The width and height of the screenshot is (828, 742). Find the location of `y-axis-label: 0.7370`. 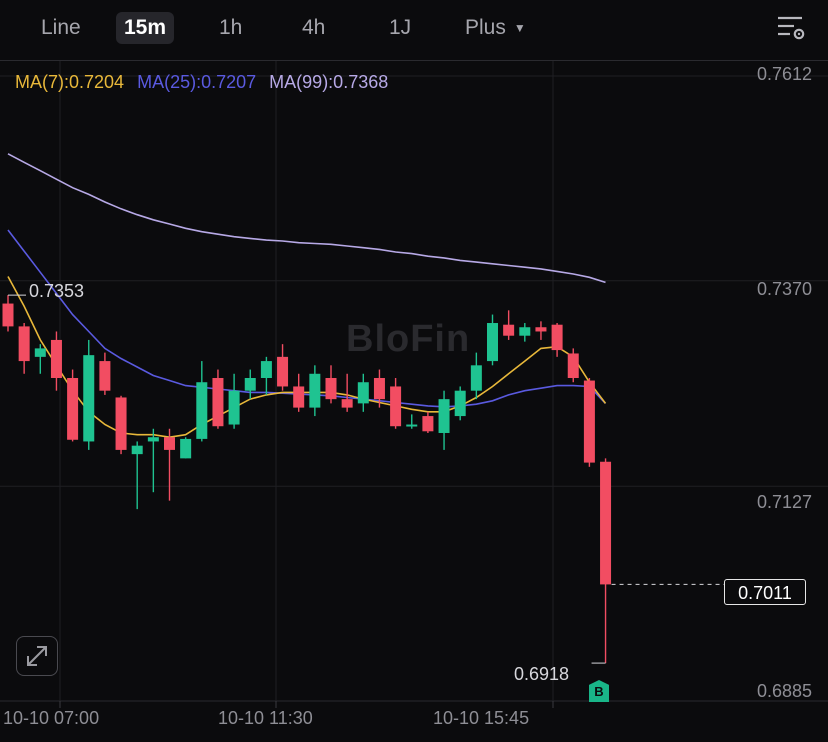

y-axis-label: 0.7370 is located at coordinates (784, 289).